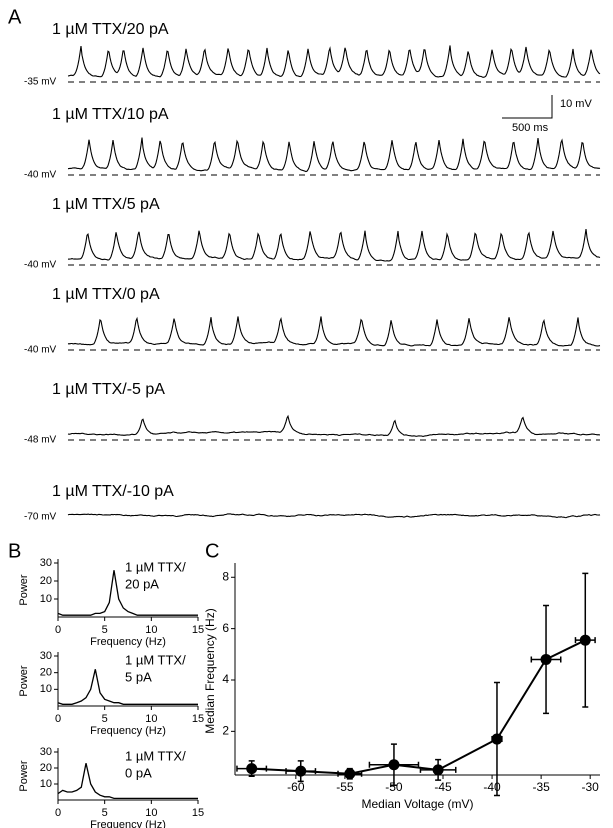 This screenshot has height=828, width=613. I want to click on spectrum-annotation: 0 pA, so click(138, 772).